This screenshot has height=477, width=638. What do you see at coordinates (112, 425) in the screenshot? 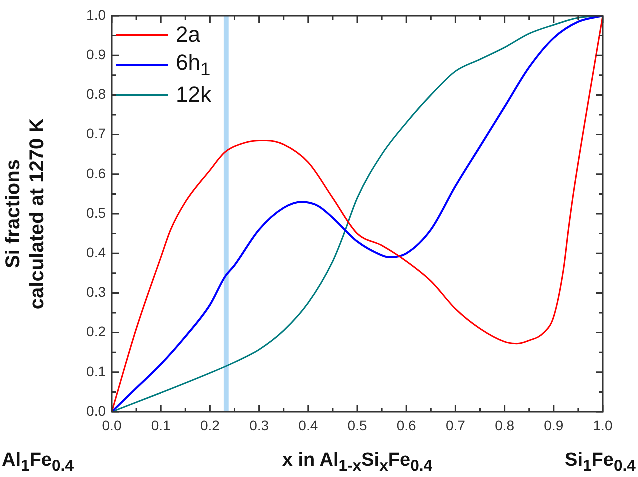
I see `x-tick-label: 0.0` at bounding box center [112, 425].